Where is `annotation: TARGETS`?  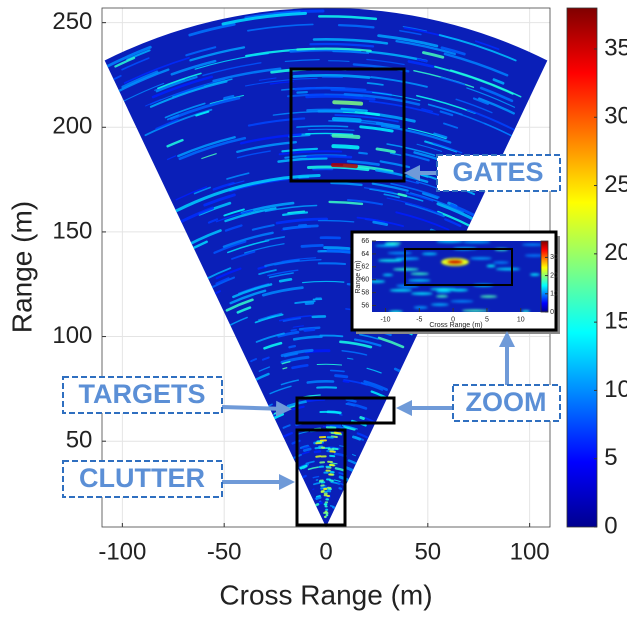
annotation: TARGETS is located at coordinates (142, 394).